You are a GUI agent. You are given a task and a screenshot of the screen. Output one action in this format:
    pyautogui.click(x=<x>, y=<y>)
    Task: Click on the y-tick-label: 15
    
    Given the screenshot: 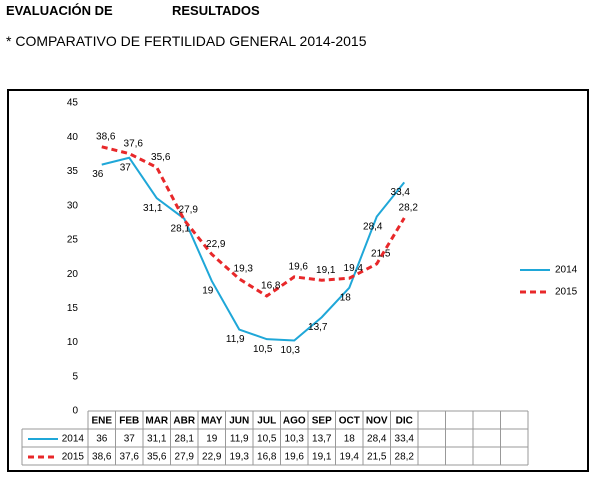 What is the action you would take?
    pyautogui.click(x=73, y=308)
    